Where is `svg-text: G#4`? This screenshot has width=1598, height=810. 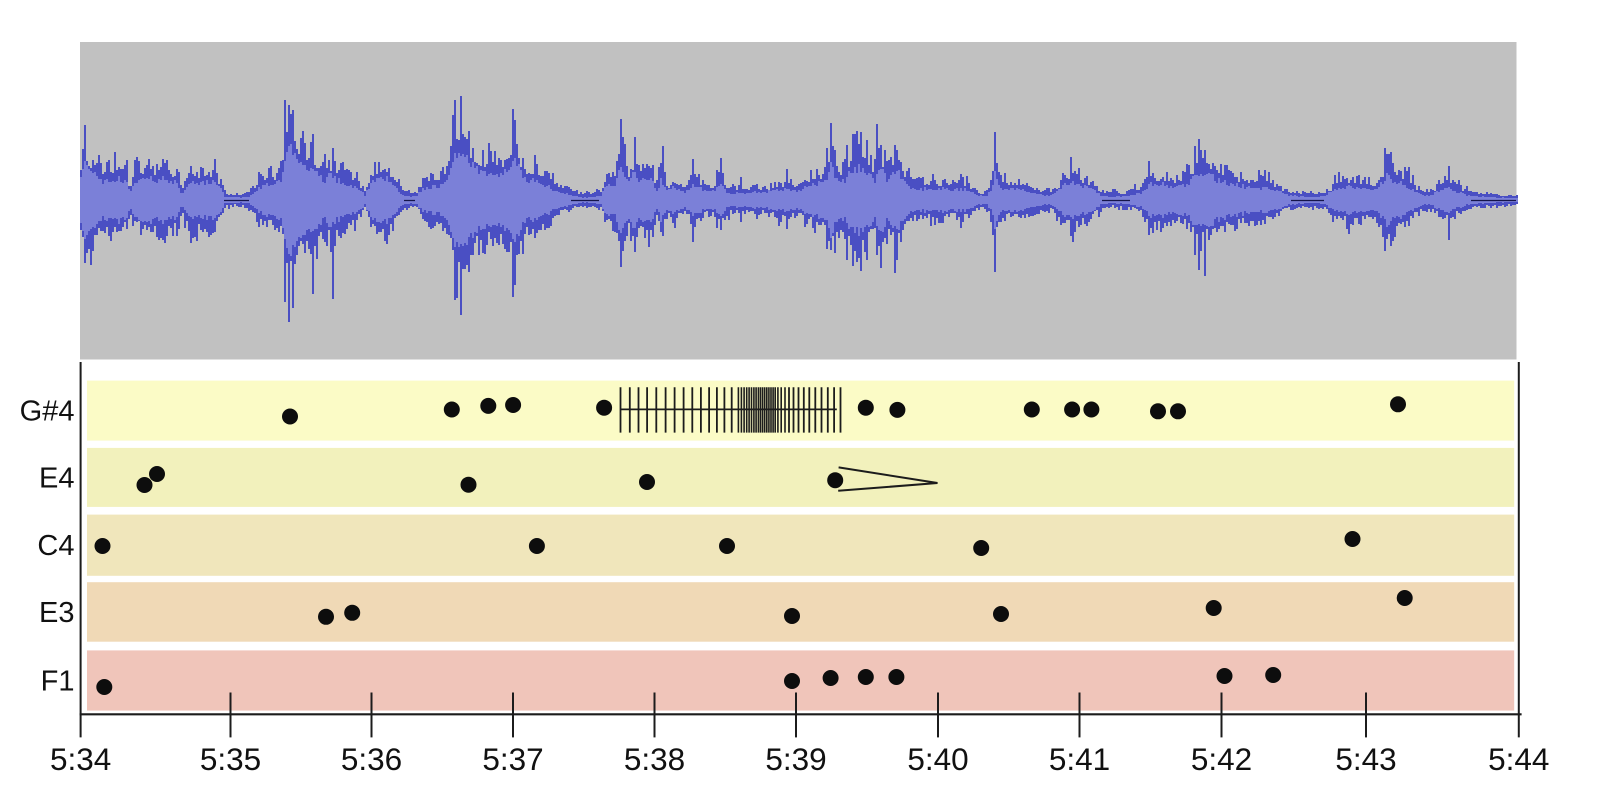 svg-text: G#4 is located at coordinates (47, 412).